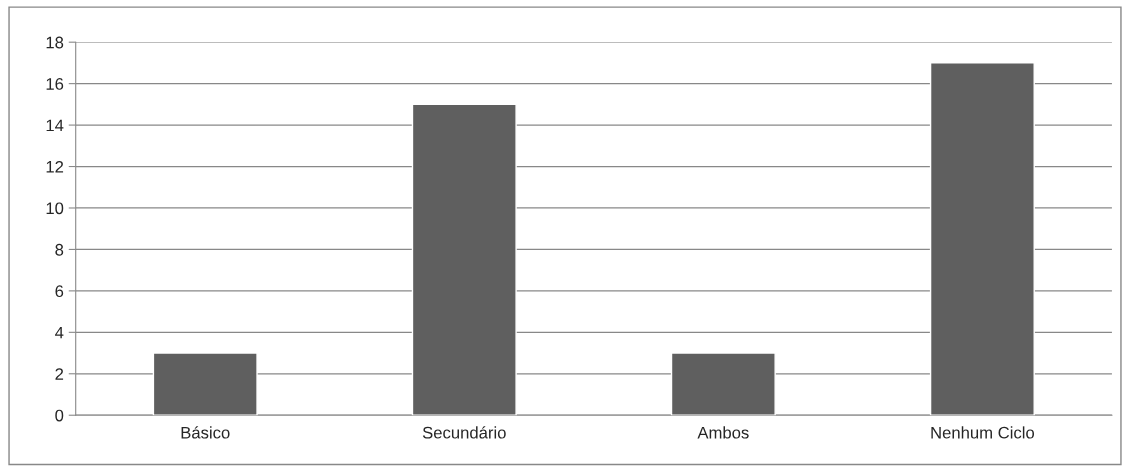 This screenshot has height=474, width=1130. What do you see at coordinates (55, 42) in the screenshot?
I see `y-tick-label: 18` at bounding box center [55, 42].